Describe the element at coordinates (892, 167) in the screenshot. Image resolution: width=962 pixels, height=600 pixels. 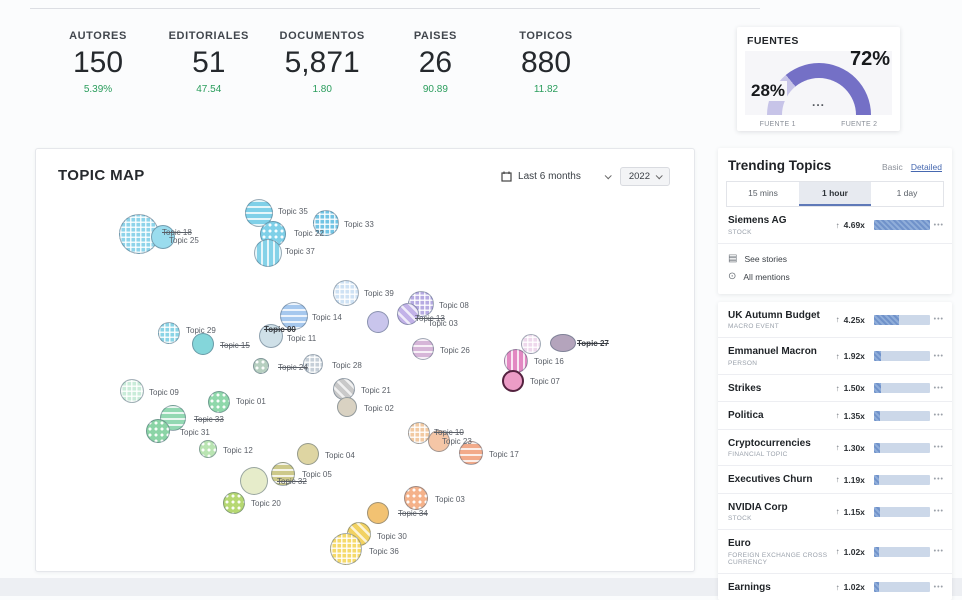
I see `view-basic-link: Basic` at that location.